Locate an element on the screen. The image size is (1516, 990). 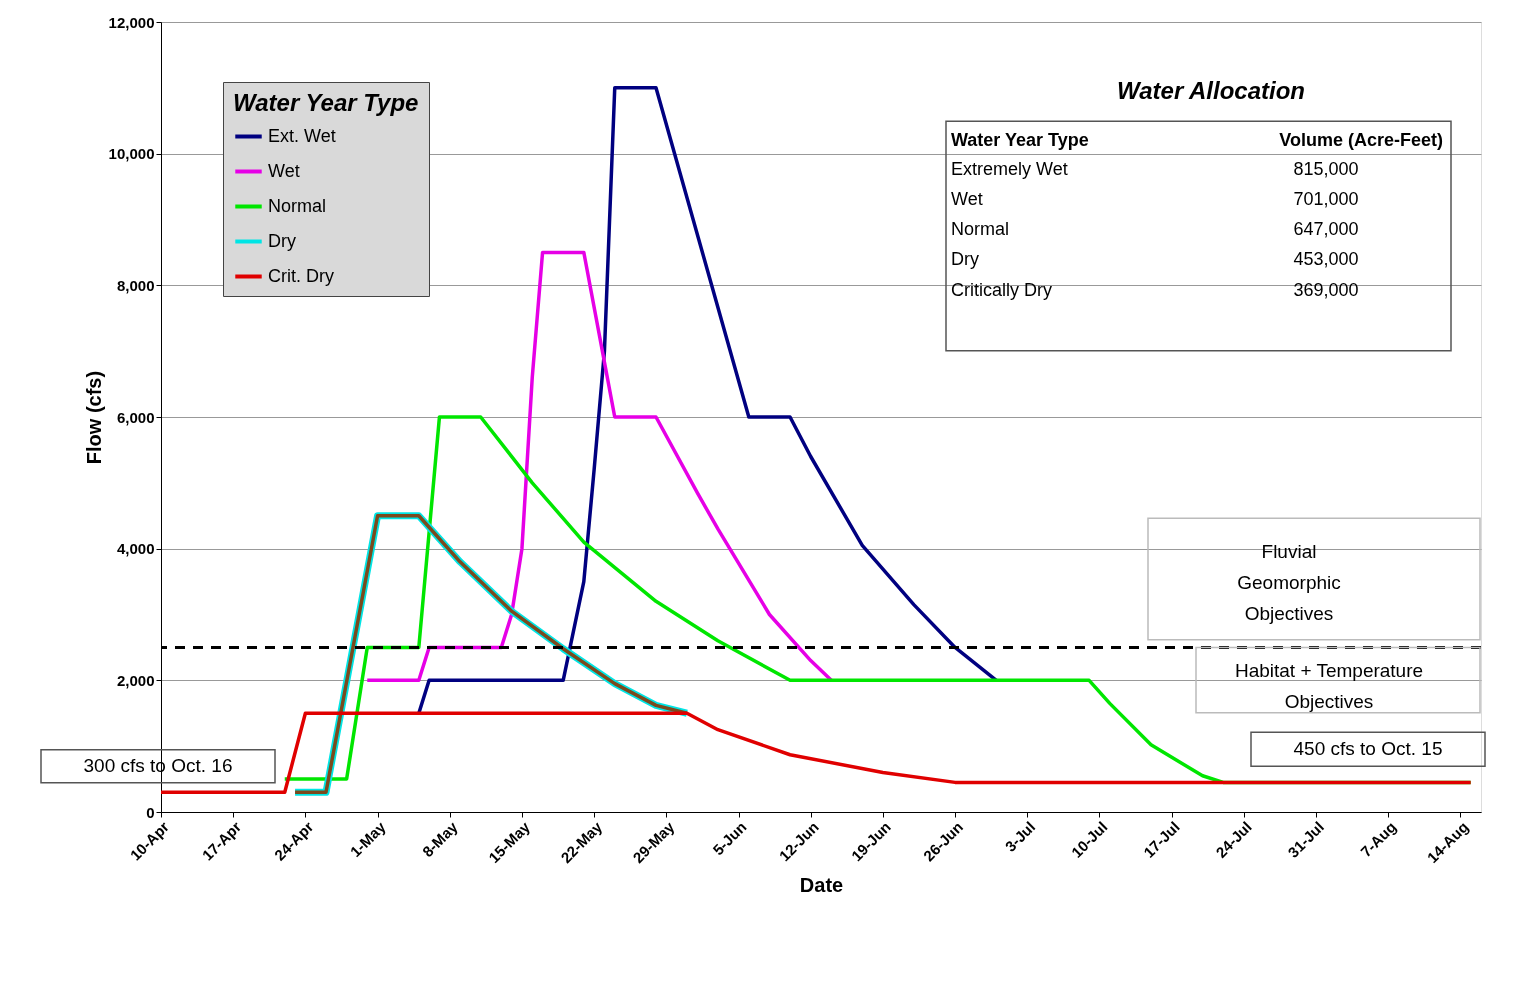
legend-title: Water Year Type is located at coordinates (1020, 139).